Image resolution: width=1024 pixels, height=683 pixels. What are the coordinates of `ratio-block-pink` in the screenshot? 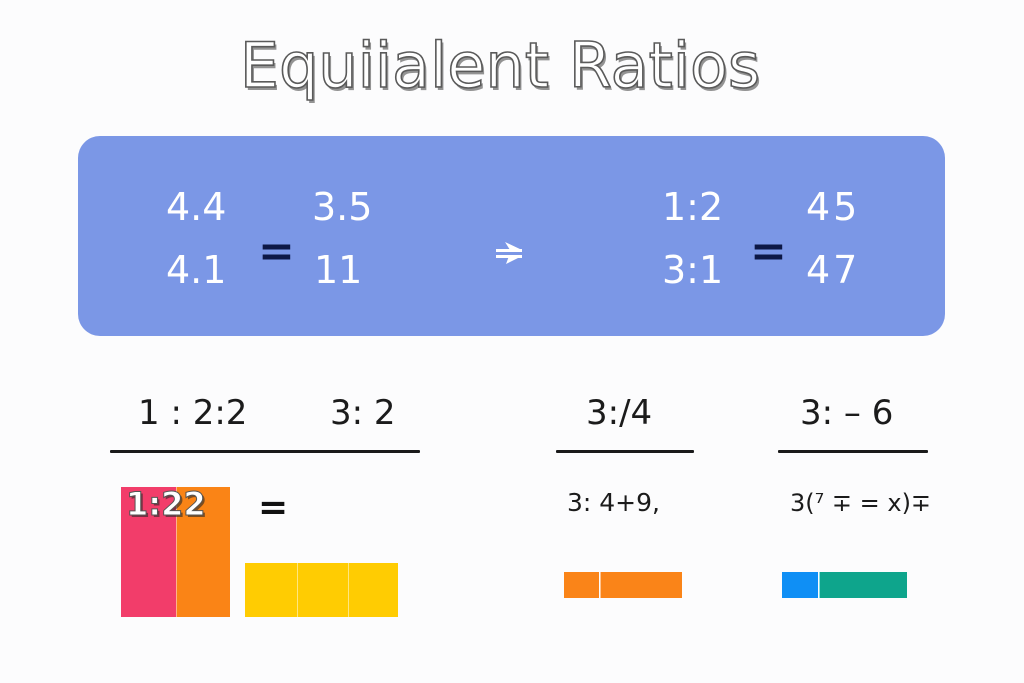 It's located at (148, 552).